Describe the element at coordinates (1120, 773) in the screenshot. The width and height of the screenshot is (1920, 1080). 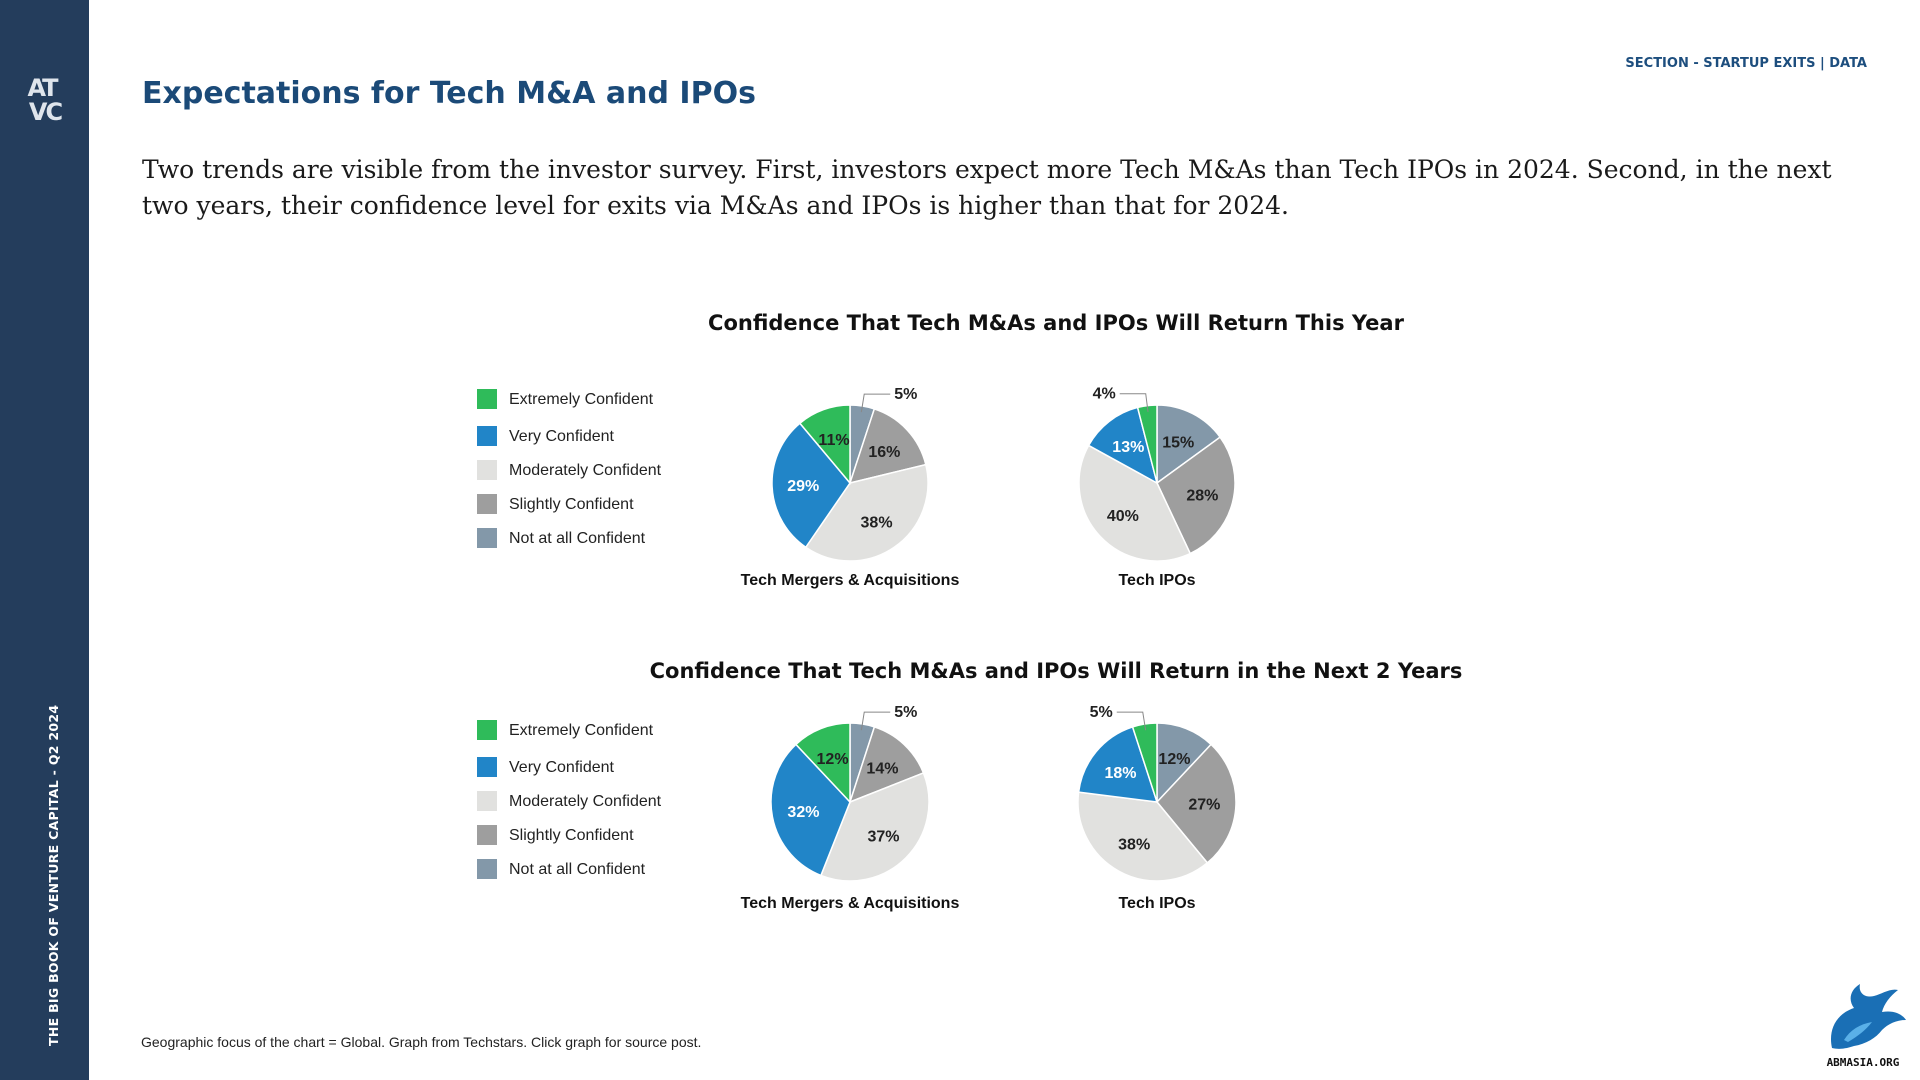
I see `pie-slice-label: 18%` at that location.